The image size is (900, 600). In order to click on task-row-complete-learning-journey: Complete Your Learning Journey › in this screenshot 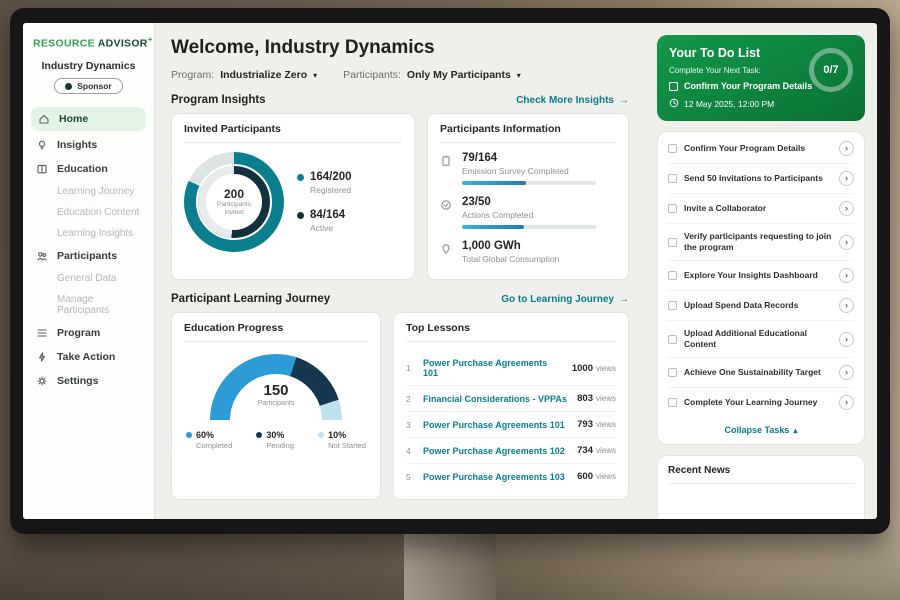, I will do `click(761, 402)`.